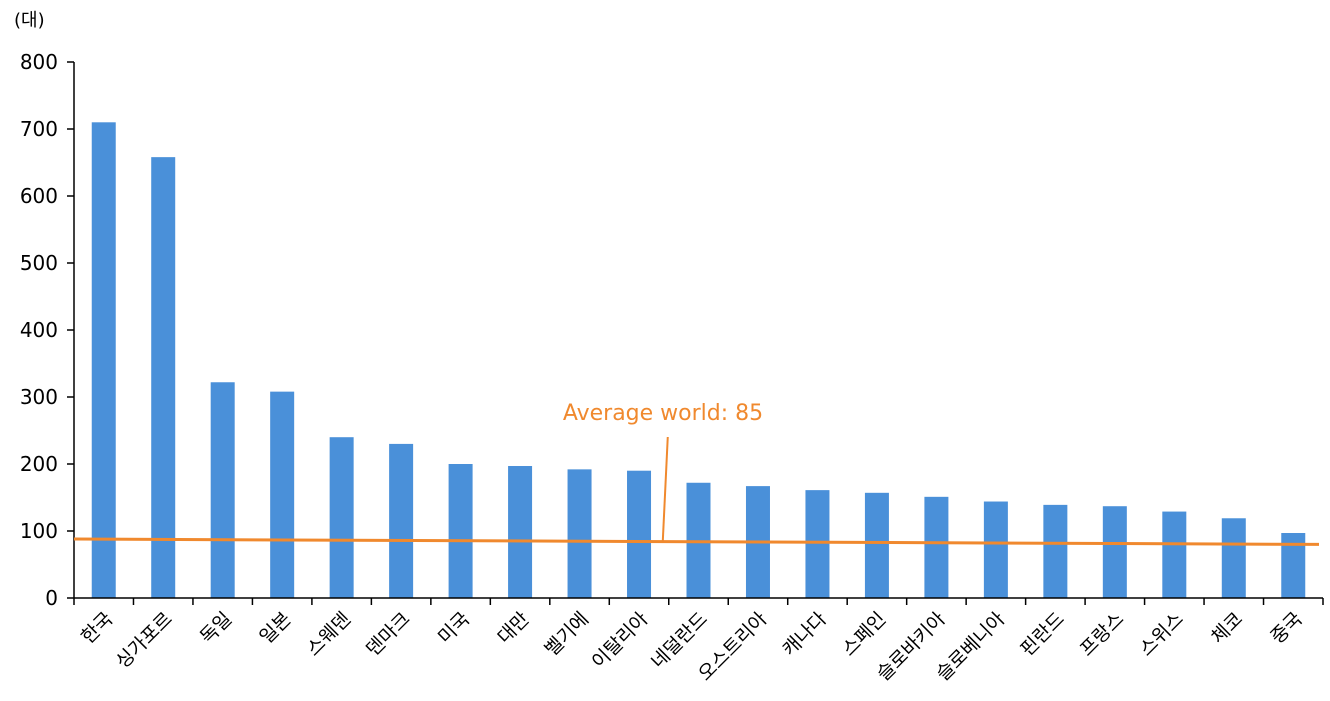 This screenshot has height=701, width=1330. Describe the element at coordinates (663, 413) in the screenshot. I see `average-annotation: Average world: 85` at that location.